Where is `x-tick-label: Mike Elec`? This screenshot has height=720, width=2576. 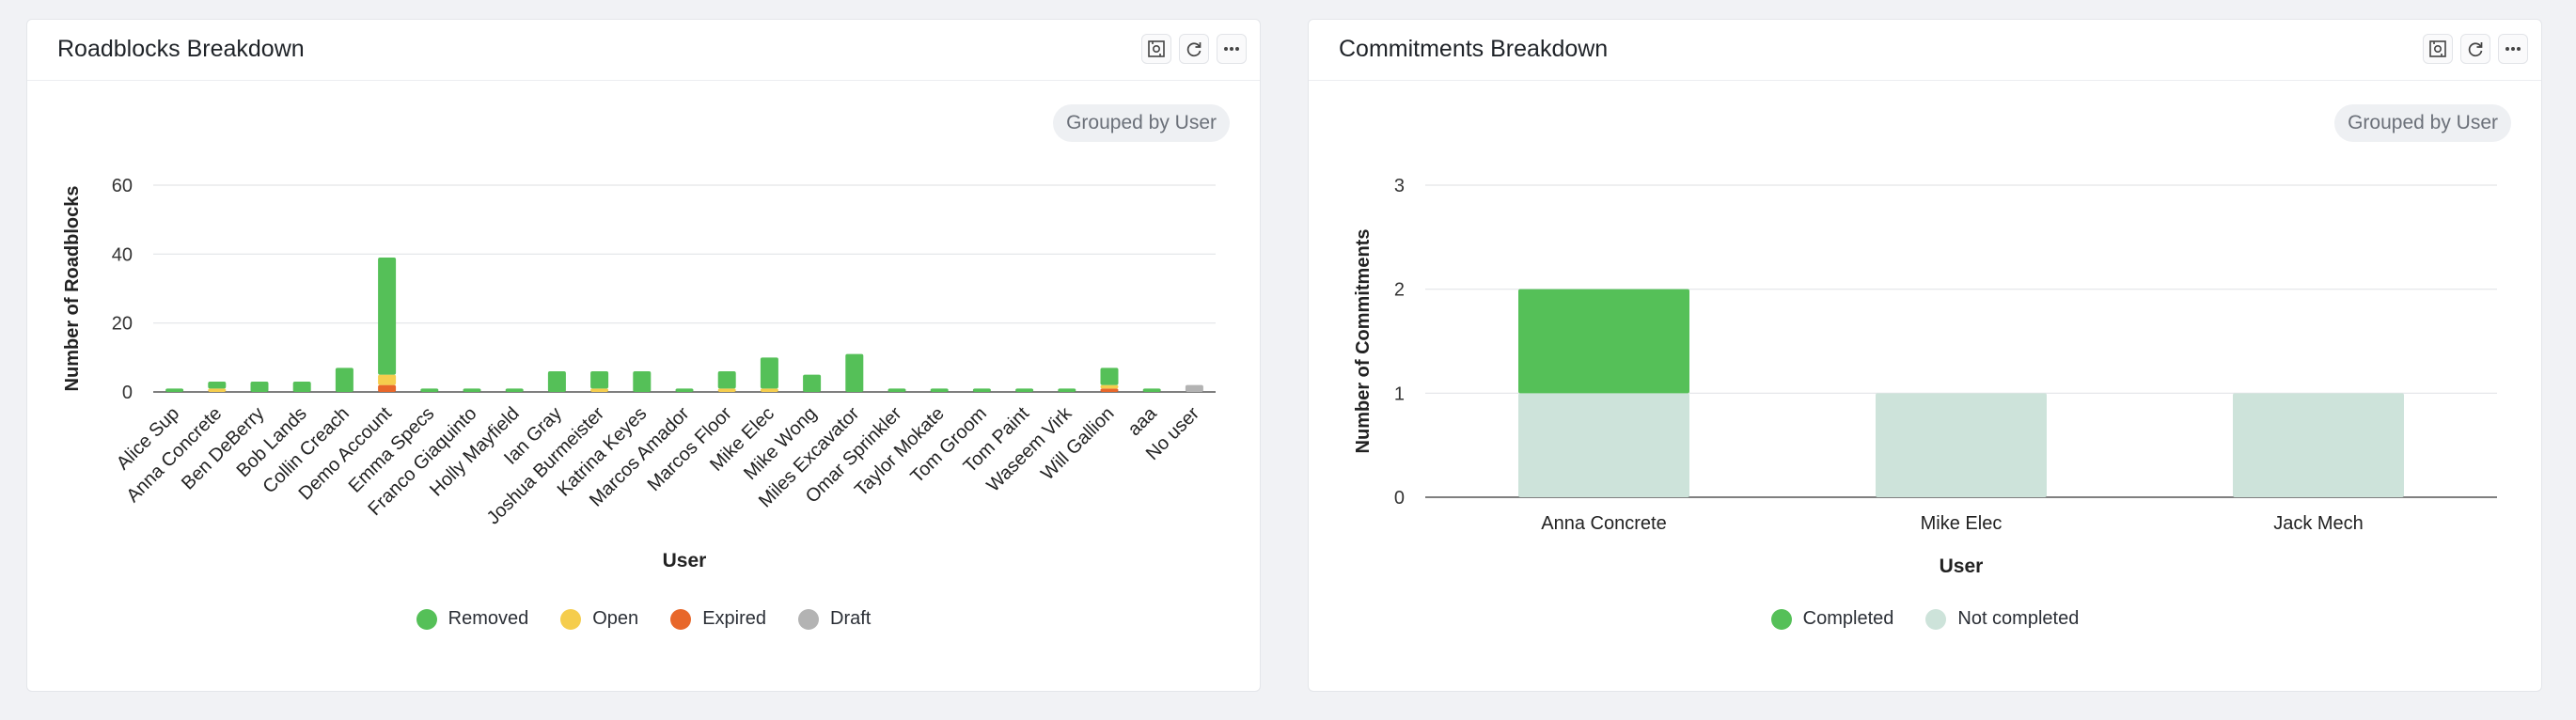 x-tick-label: Mike Elec is located at coordinates (1962, 523).